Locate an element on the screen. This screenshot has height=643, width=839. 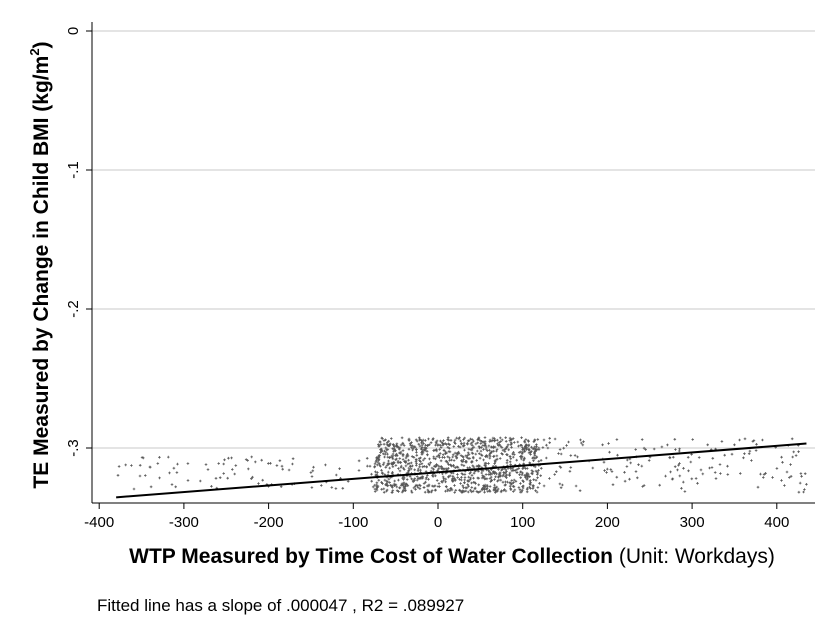
y-axis-title-close: ) is located at coordinates (41, 44).